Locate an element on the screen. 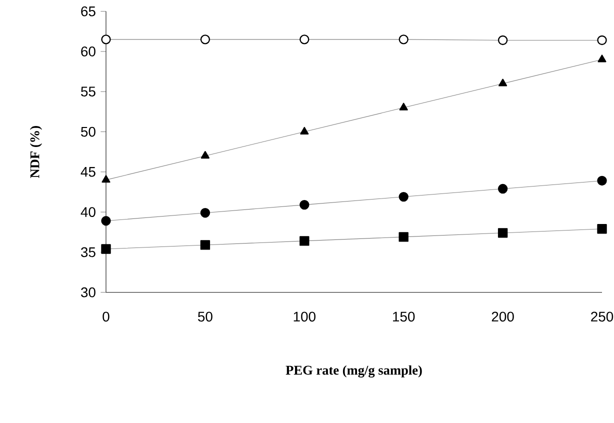 The width and height of the screenshot is (614, 423). y-tick-label: 45 is located at coordinates (88, 172).